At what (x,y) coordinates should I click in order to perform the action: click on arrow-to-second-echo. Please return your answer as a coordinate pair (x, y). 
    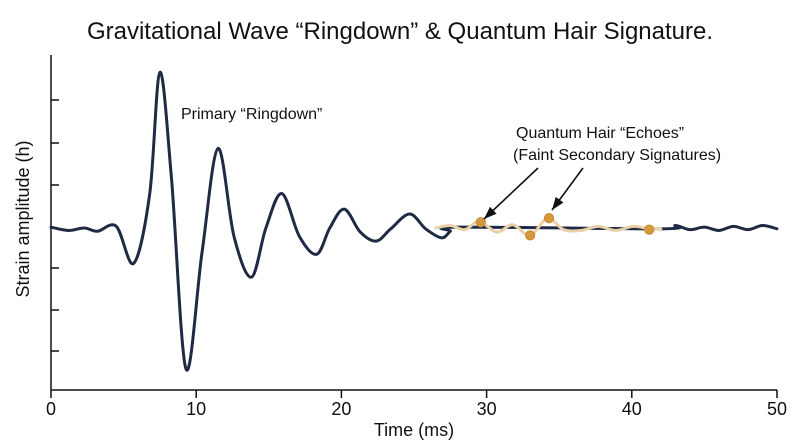
    Looking at the image, I should click on (567, 189).